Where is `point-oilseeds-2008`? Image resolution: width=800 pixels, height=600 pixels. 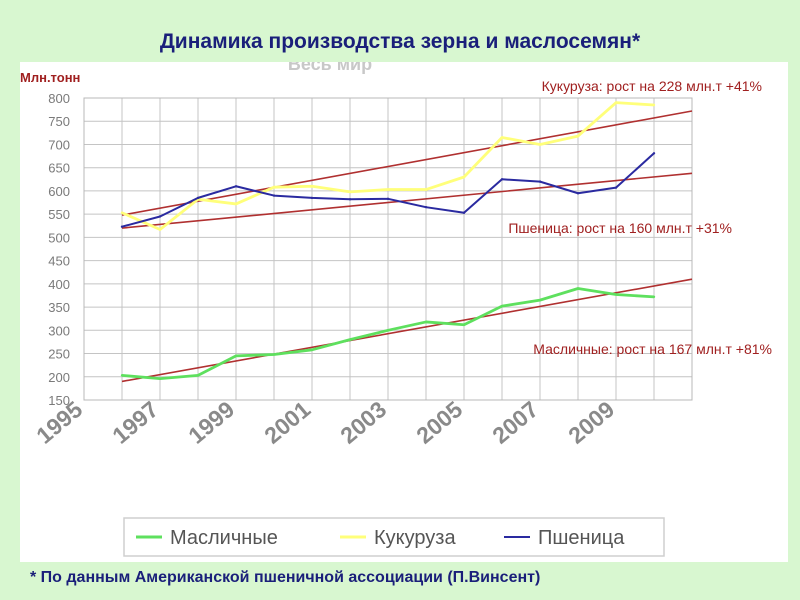
point-oilseeds-2008 is located at coordinates (578, 288).